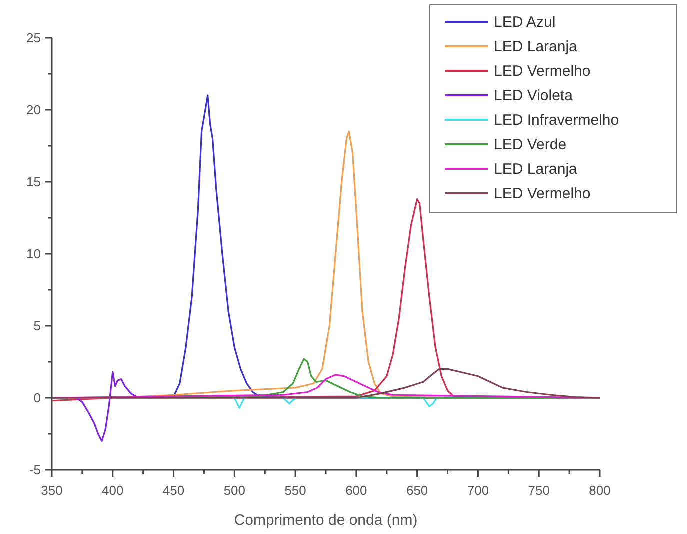 The image size is (687, 534). What do you see at coordinates (37, 398) in the screenshot?
I see `y-tick-label: 0` at bounding box center [37, 398].